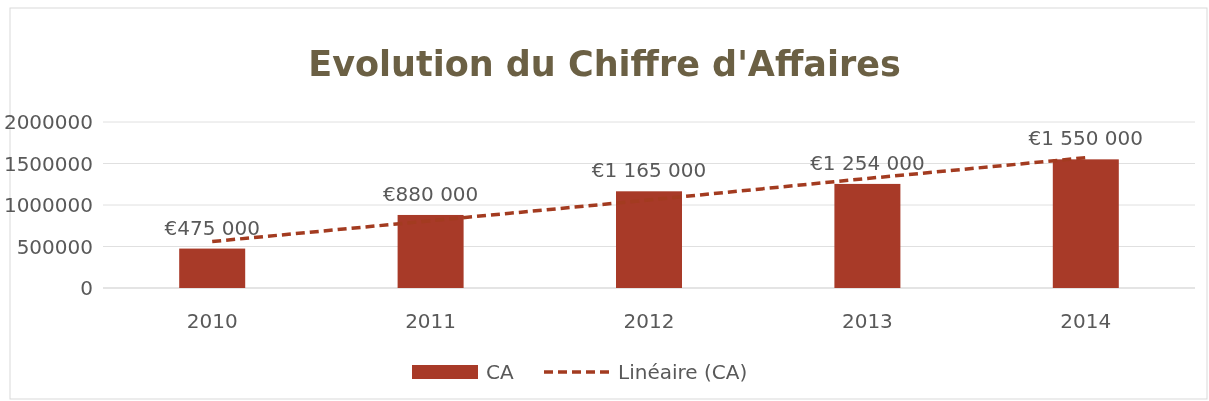 Image resolution: width=1209 pixels, height=401 pixels. What do you see at coordinates (1086, 321) in the screenshot?
I see `x-tick-label: 2014` at bounding box center [1086, 321].